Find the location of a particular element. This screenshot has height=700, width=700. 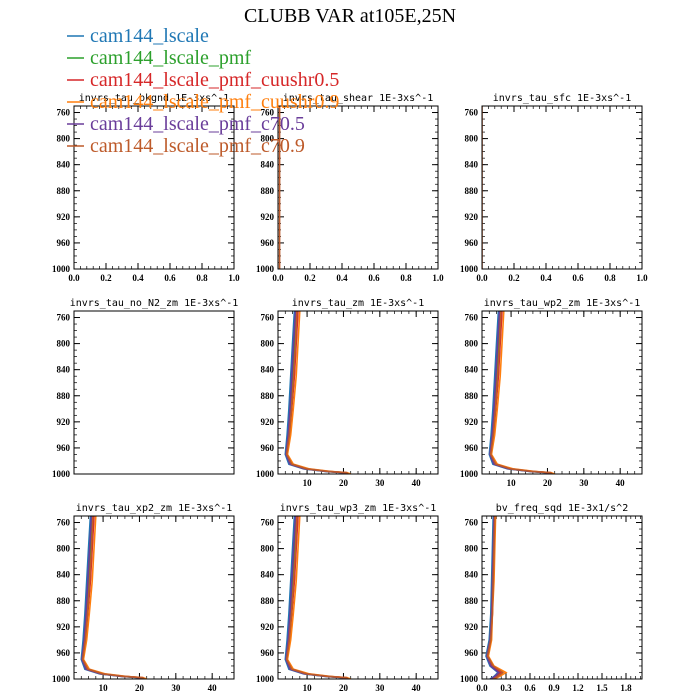

x-tick-label: 0.3 is located at coordinates (506, 688).